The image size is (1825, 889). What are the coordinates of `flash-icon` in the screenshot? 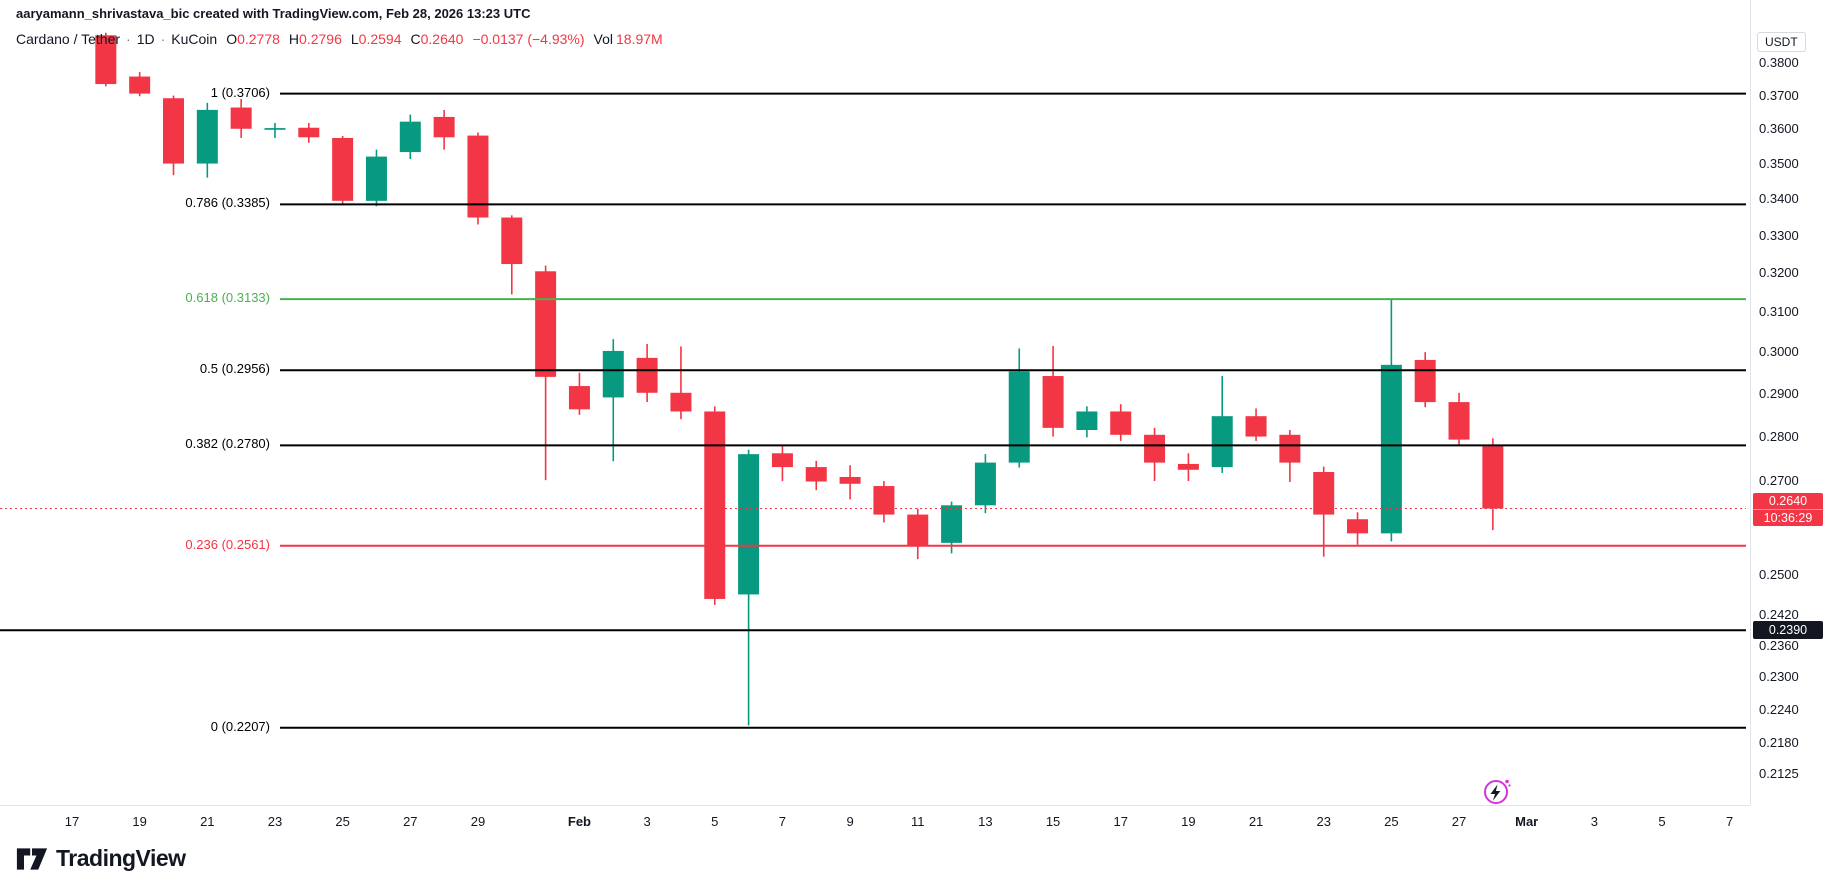 It's located at (1497, 791).